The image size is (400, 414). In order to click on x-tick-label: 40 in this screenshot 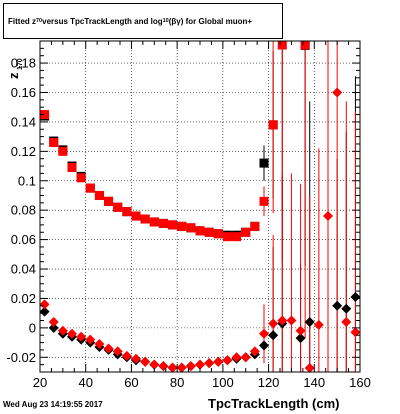, I will do `click(85, 382)`.